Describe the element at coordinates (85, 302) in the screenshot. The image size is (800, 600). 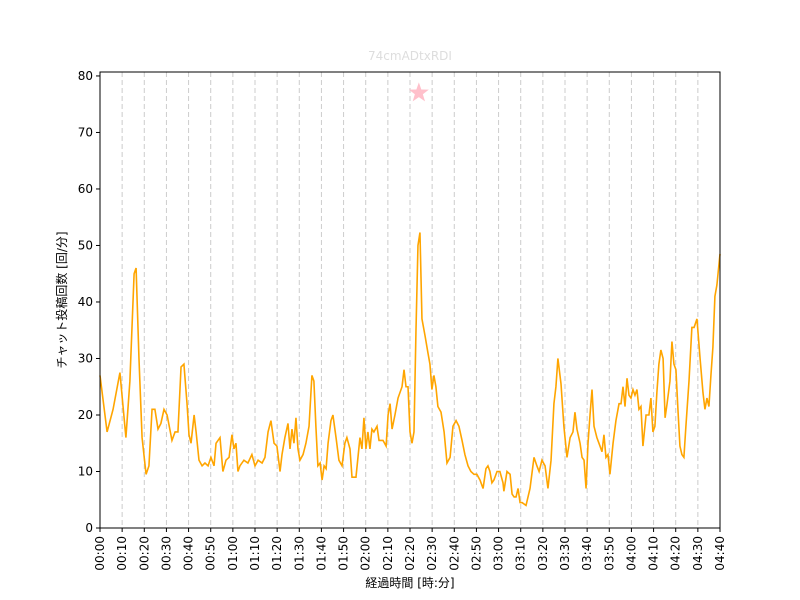
I see `y-tick-label: 40` at that location.